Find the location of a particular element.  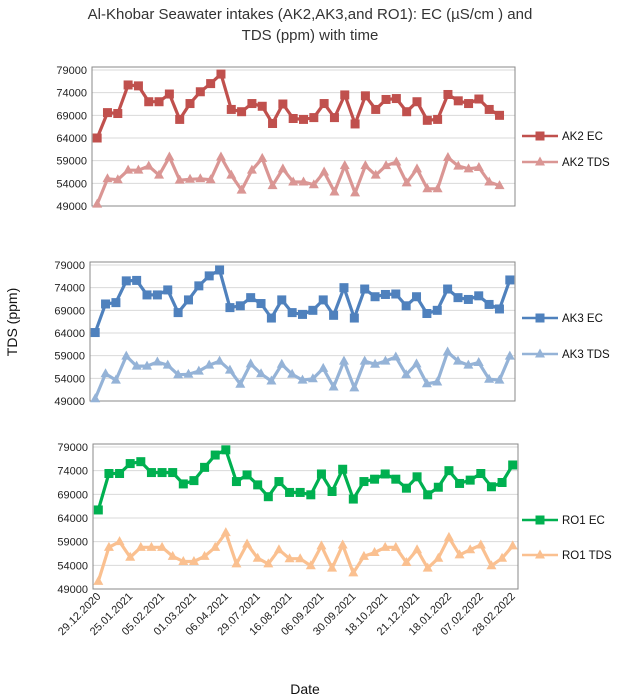

legend-item: RO1 TDS is located at coordinates (567, 555).